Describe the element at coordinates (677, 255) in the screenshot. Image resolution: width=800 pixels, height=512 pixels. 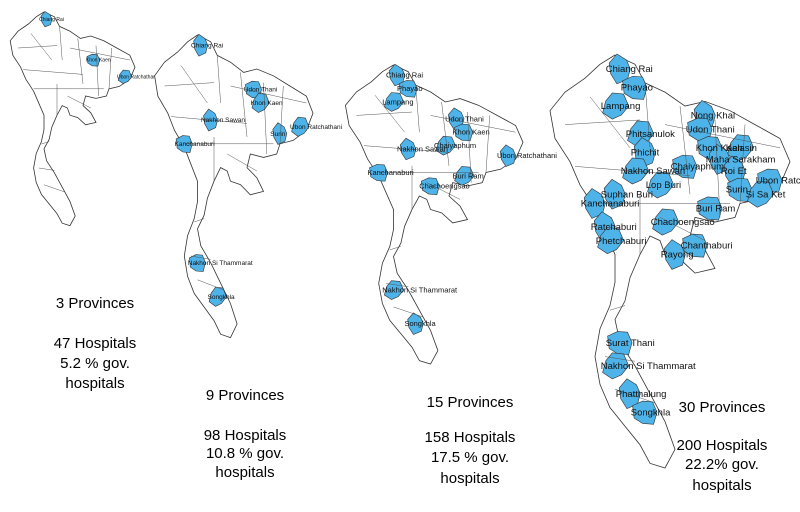
I see `province-label: Rayong` at that location.